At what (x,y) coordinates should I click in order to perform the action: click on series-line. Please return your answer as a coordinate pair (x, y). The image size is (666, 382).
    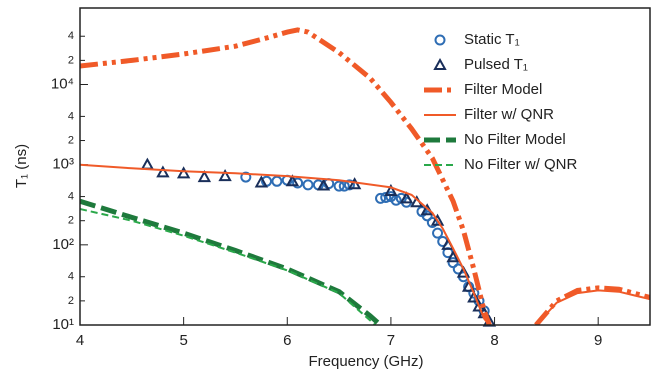
    Looking at the image, I should click on (228, 266).